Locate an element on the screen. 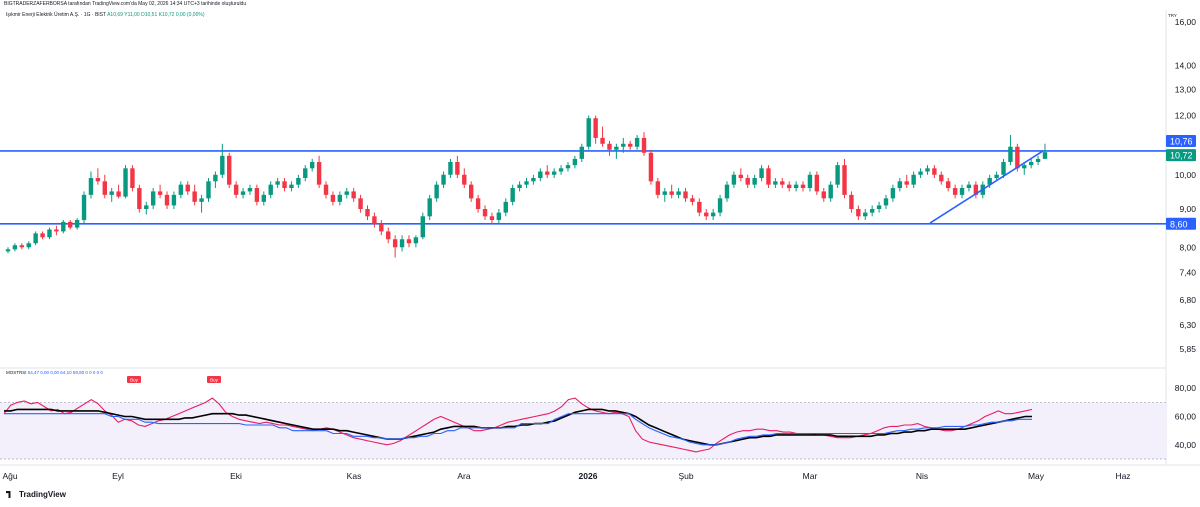 The width and height of the screenshot is (1200, 507). symbol-name: Işıkmir Enerji Elektrik Üretim A.Ş. is located at coordinates (43, 15).